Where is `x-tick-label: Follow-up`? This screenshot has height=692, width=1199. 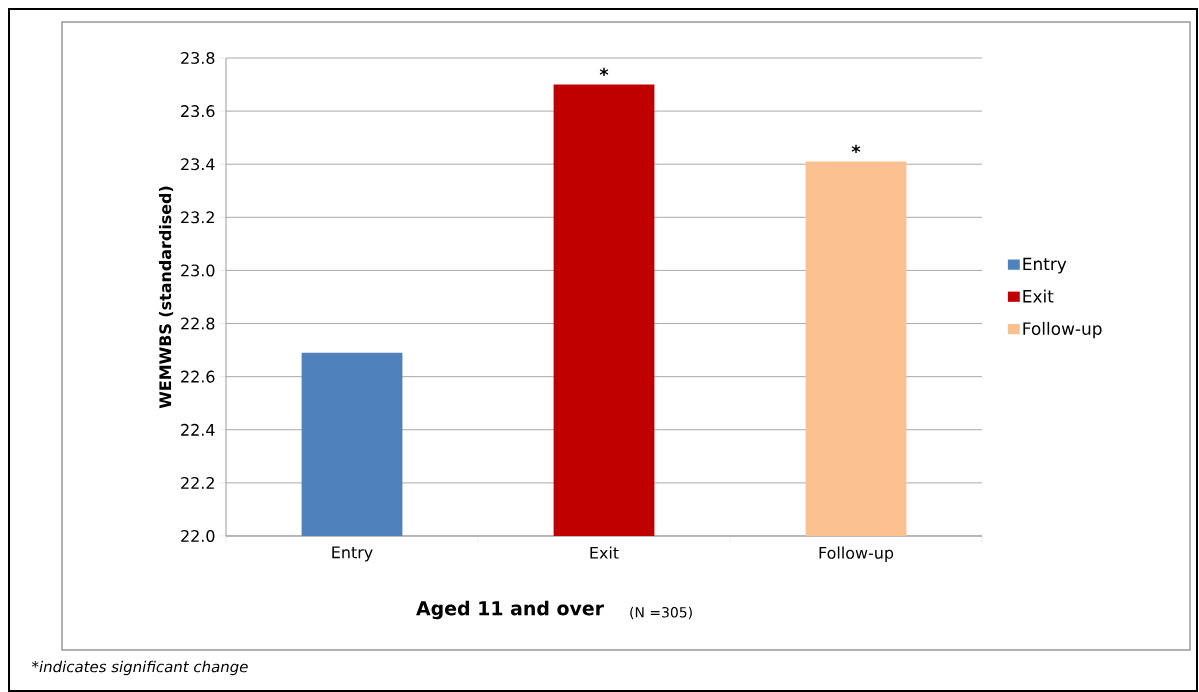
x-tick-label: Follow-up is located at coordinates (856, 554).